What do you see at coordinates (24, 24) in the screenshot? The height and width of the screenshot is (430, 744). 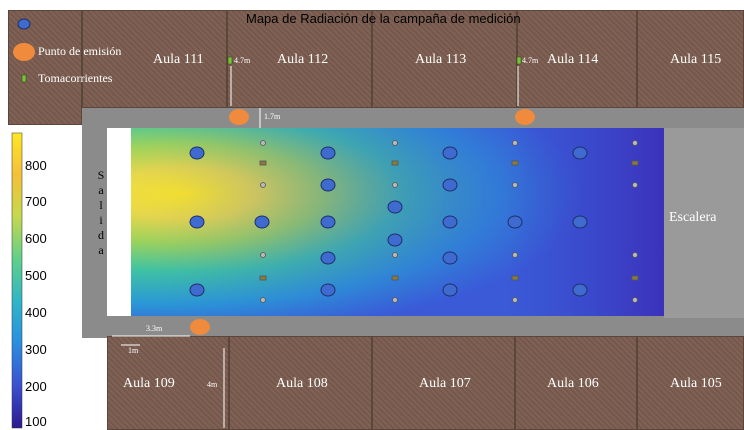 I see `legend-measurement-icon` at bounding box center [24, 24].